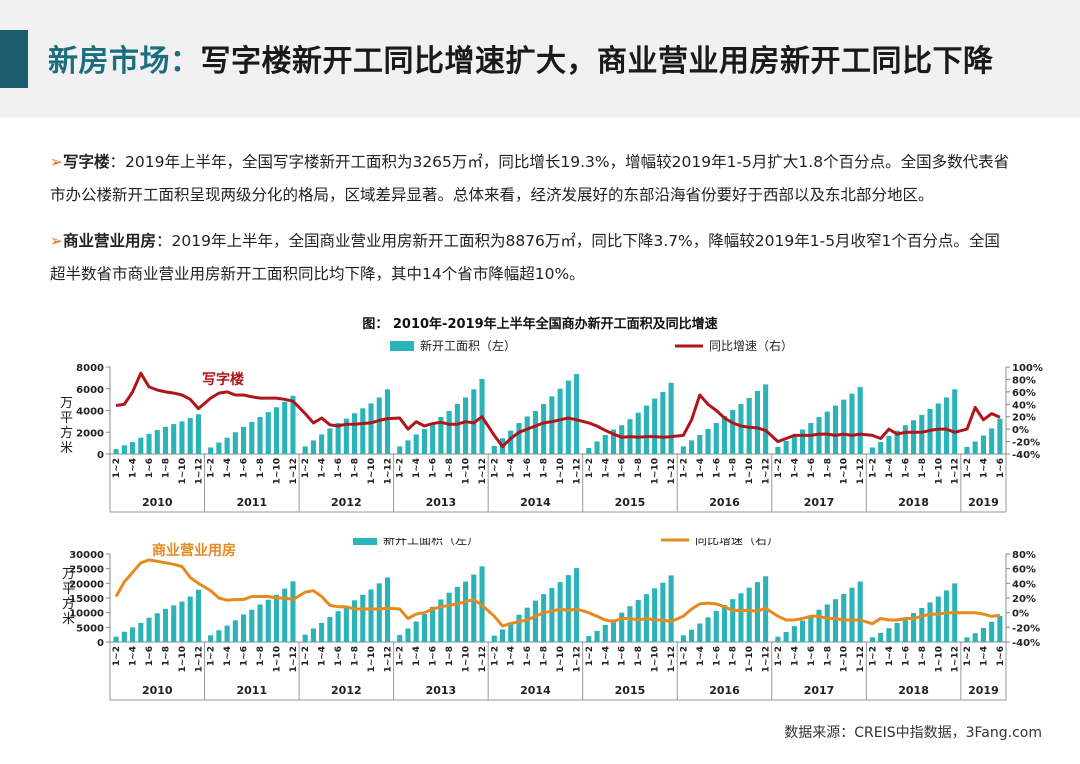 The width and height of the screenshot is (1080, 764). What do you see at coordinates (535, 502) in the screenshot?
I see `office-chart-year-label: 2014` at bounding box center [535, 502].